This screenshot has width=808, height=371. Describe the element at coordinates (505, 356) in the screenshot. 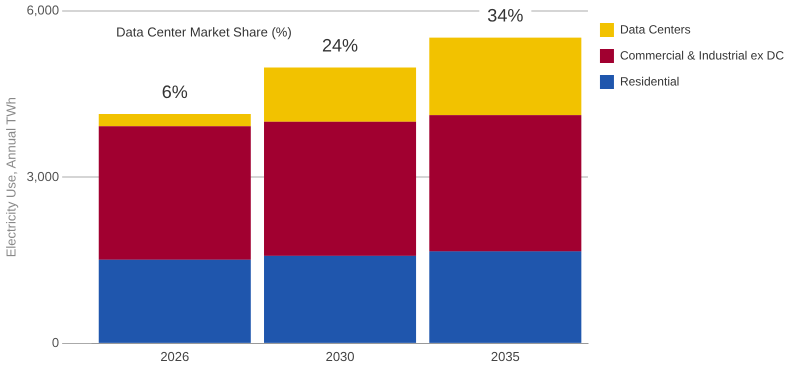

I see `x-tick-label: 2035` at that location.